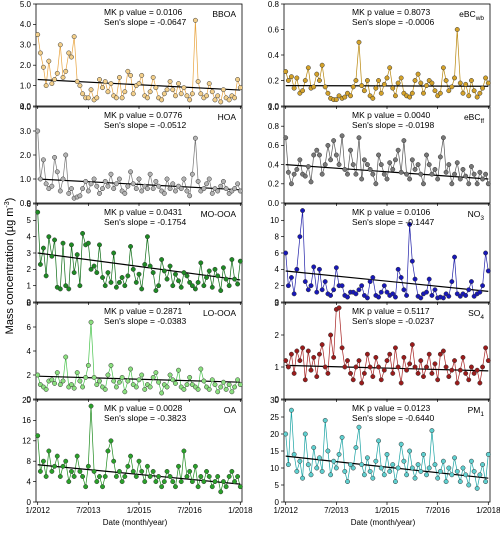  Describe the element at coordinates (26, 400) in the screenshot. I see `y-tick-label: 20` at that location.